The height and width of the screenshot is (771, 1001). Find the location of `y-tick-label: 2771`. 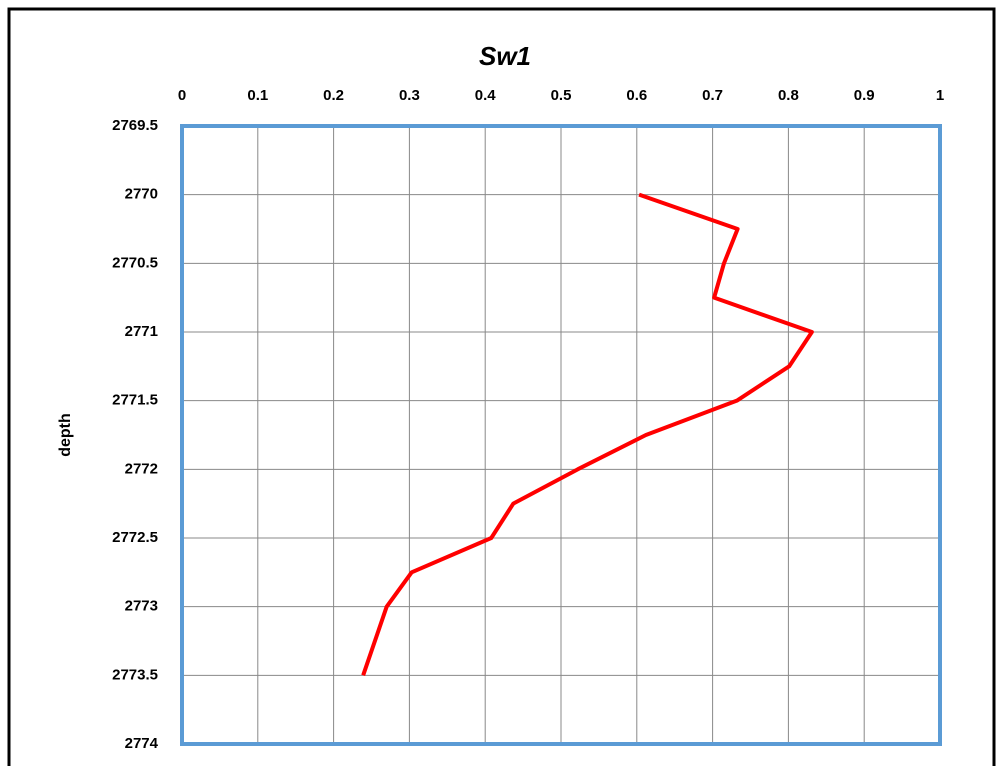

y-tick-label: 2771 is located at coordinates (141, 331).